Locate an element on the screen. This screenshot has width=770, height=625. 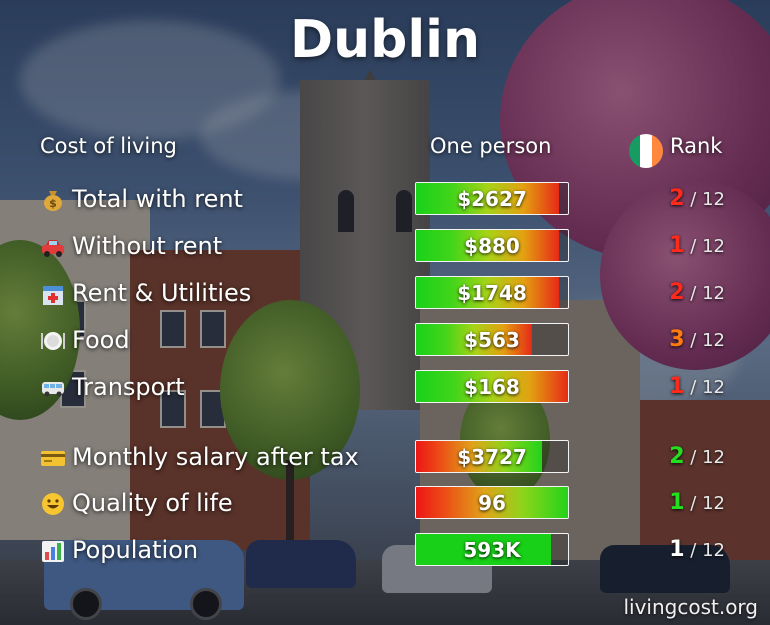
cloud is located at coordinates (150, 80).